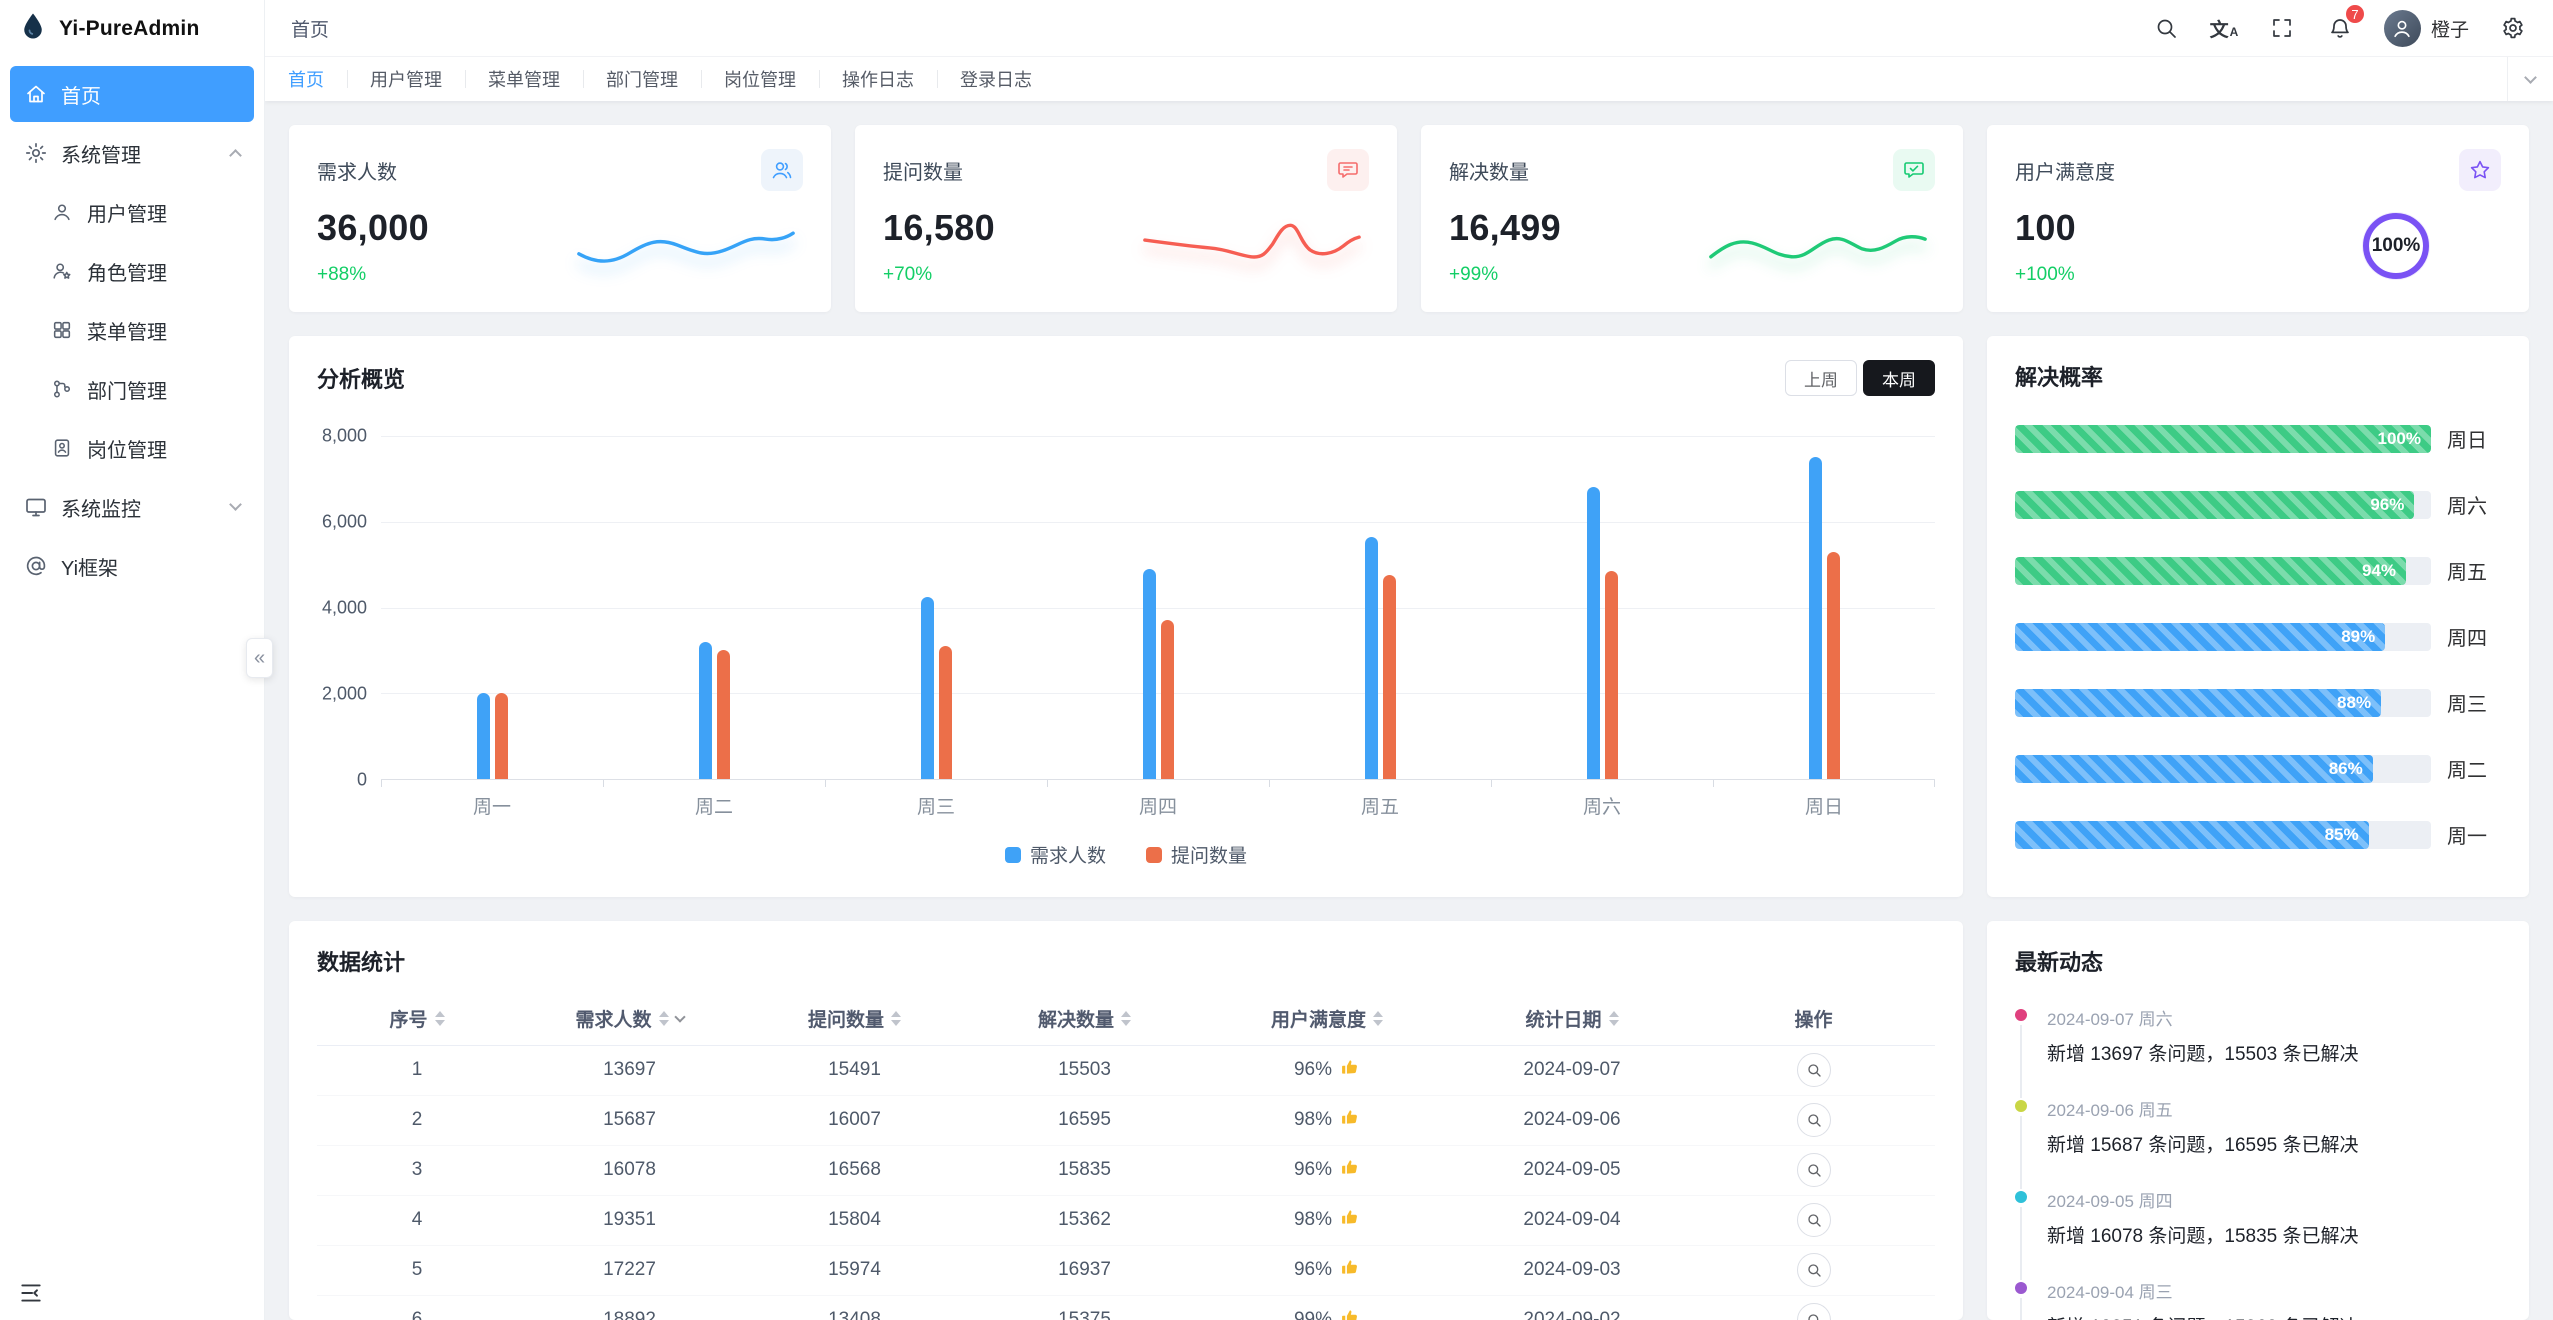  What do you see at coordinates (342, 274) in the screenshot?
I see `stat-delta: +88%` at bounding box center [342, 274].